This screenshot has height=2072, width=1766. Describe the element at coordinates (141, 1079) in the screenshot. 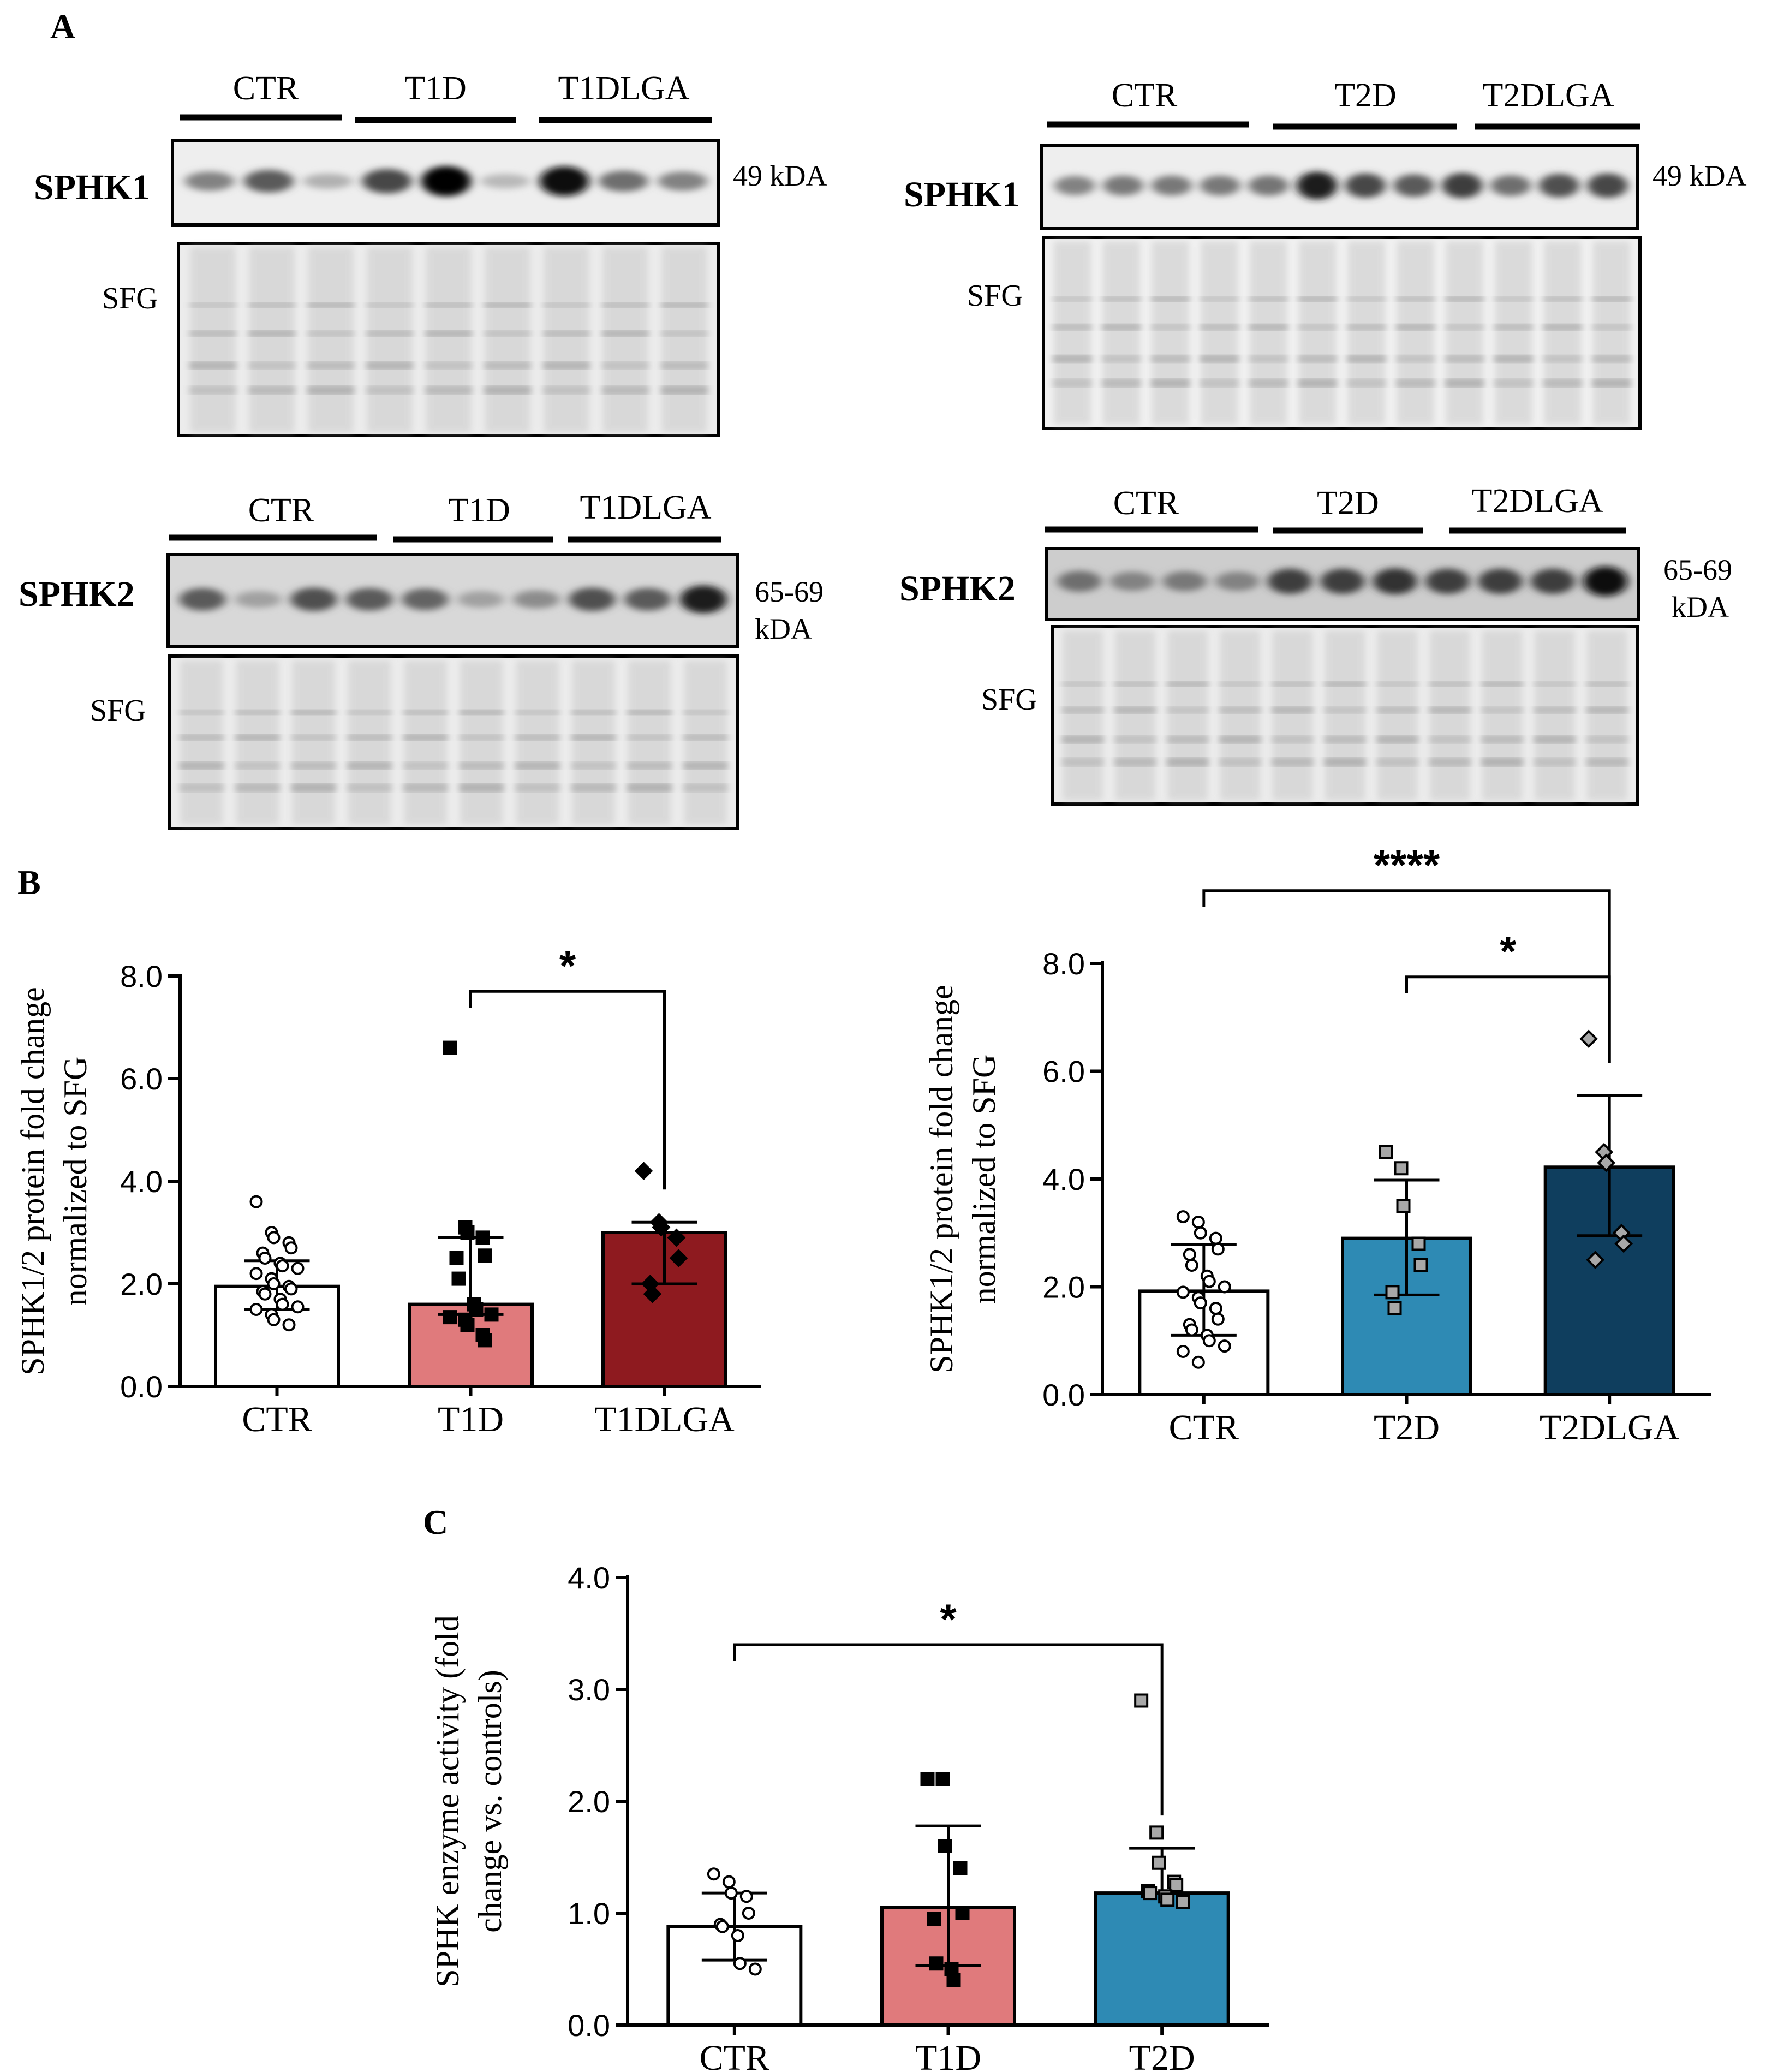

I see `y-tick-label: 6.0` at that location.